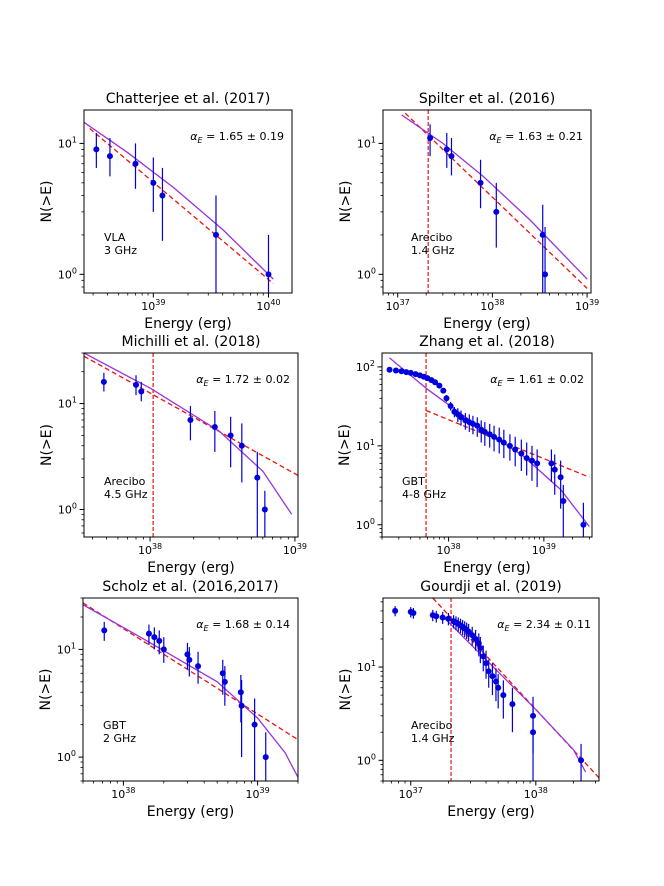  Describe the element at coordinates (487, 342) in the screenshot. I see `chart-title: Zhang et al. (2018)` at that location.